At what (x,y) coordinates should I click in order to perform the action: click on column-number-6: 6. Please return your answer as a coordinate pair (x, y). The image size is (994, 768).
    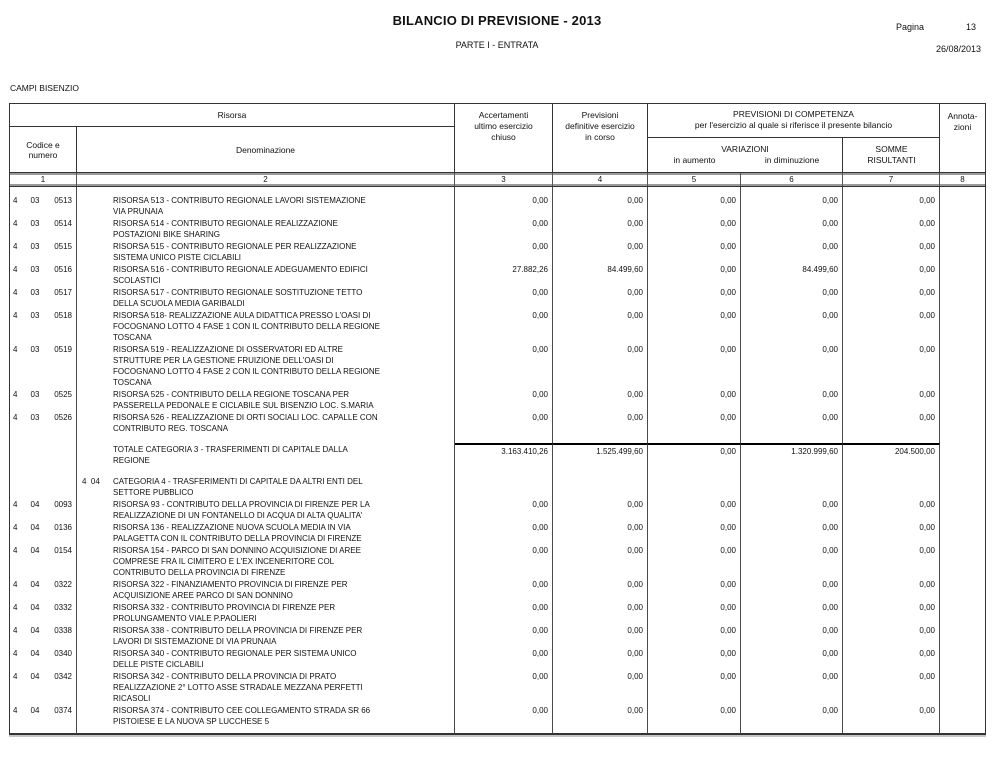
    Looking at the image, I should click on (792, 179).